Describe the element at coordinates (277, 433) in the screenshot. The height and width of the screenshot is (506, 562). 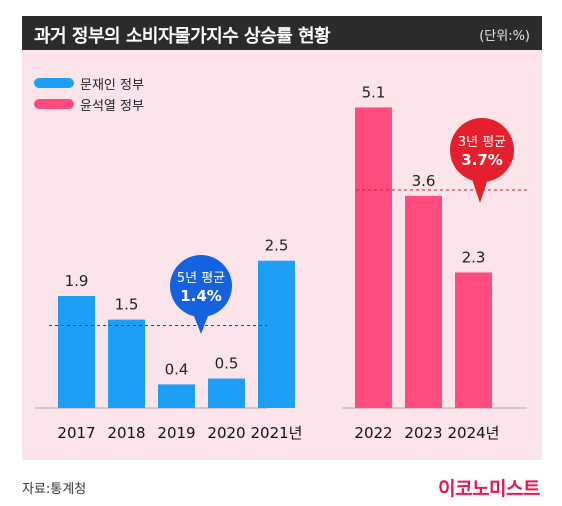
I see `category-label-2021년: 2021년` at that location.